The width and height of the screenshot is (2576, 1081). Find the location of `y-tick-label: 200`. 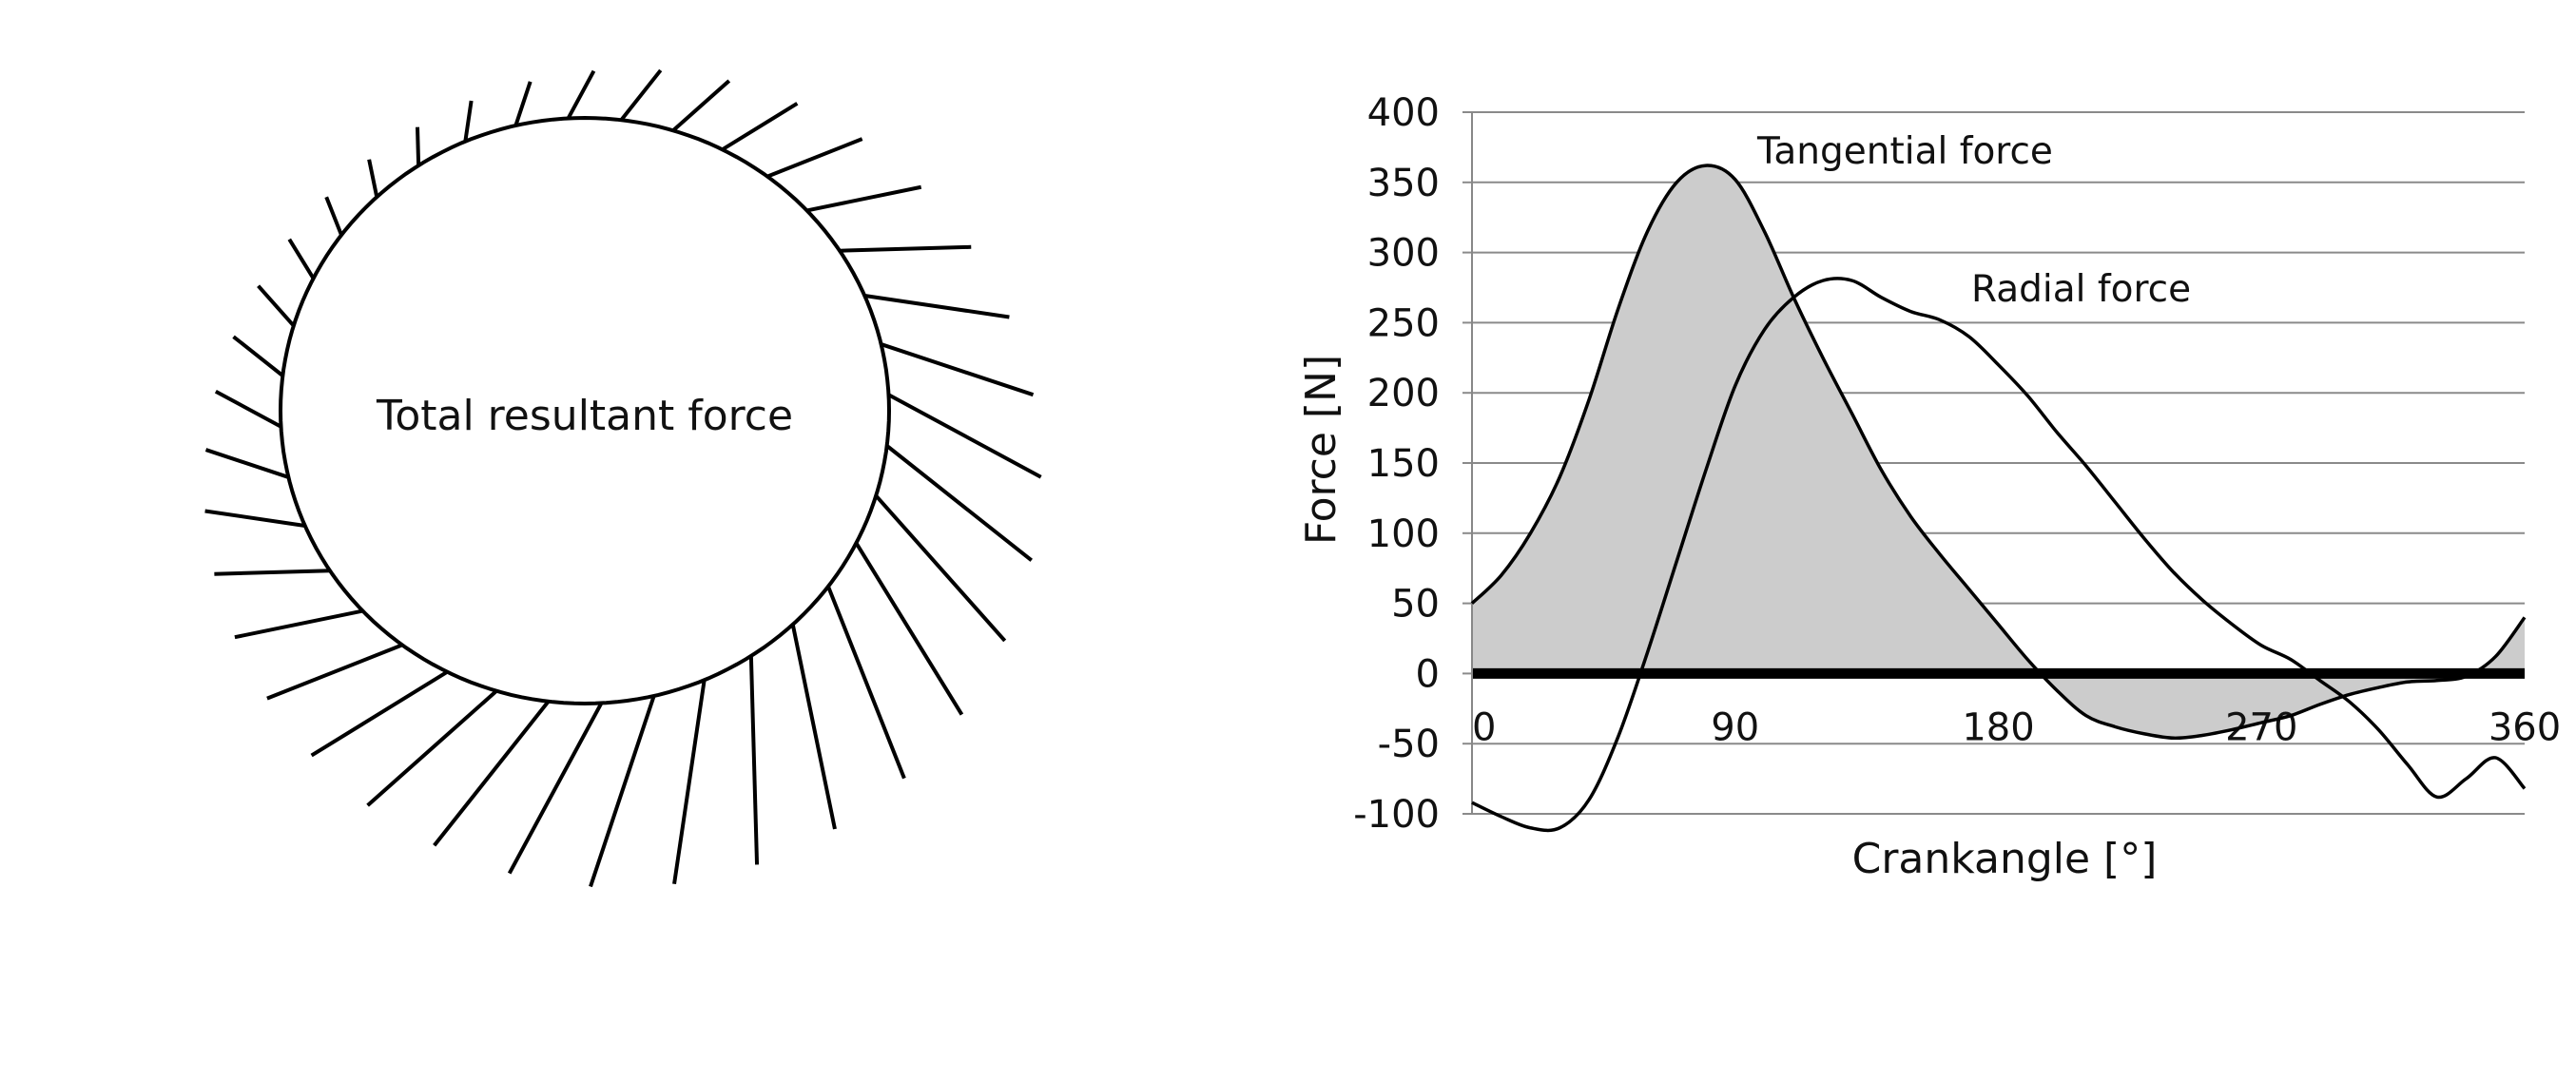

y-tick-label: 200 is located at coordinates (1403, 393).